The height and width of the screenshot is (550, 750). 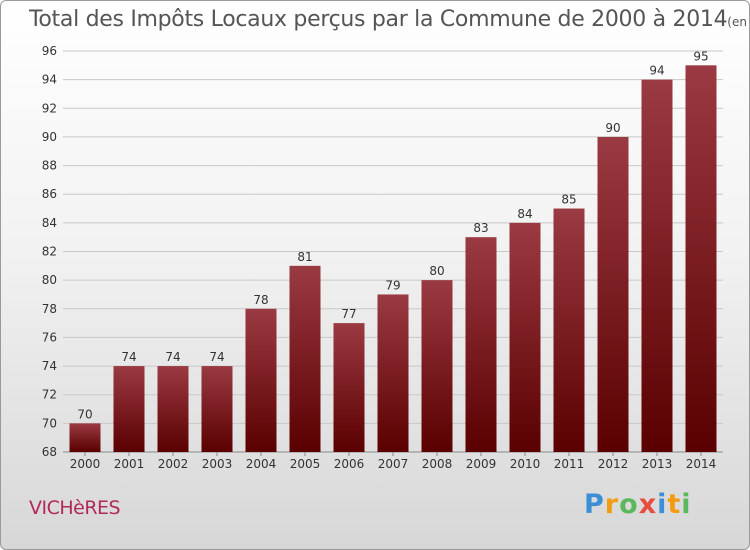 What do you see at coordinates (49, 51) in the screenshot?
I see `y-tick-label: 96` at bounding box center [49, 51].